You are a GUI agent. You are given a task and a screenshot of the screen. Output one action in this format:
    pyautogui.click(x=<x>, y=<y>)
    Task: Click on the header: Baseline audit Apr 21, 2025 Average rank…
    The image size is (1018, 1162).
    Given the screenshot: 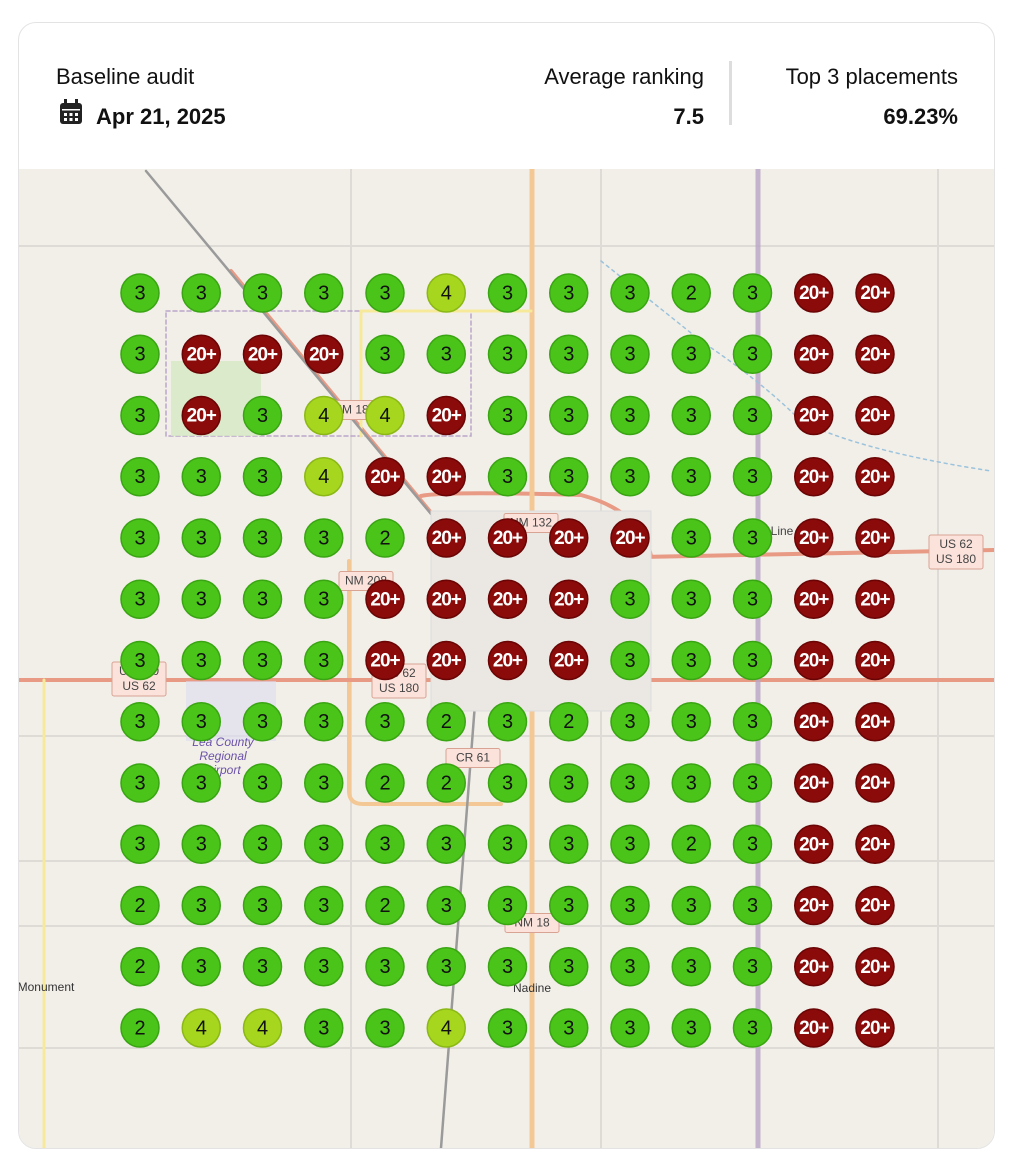 What is the action you would take?
    pyautogui.click(x=506, y=96)
    